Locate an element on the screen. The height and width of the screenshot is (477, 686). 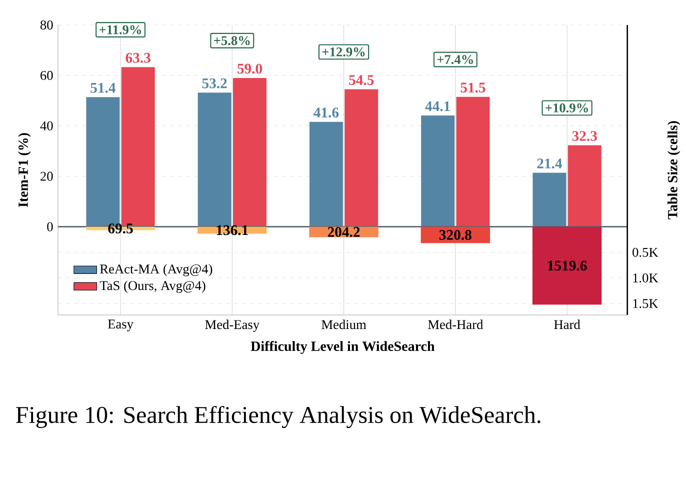
data-label: 320.8 is located at coordinates (455, 235).